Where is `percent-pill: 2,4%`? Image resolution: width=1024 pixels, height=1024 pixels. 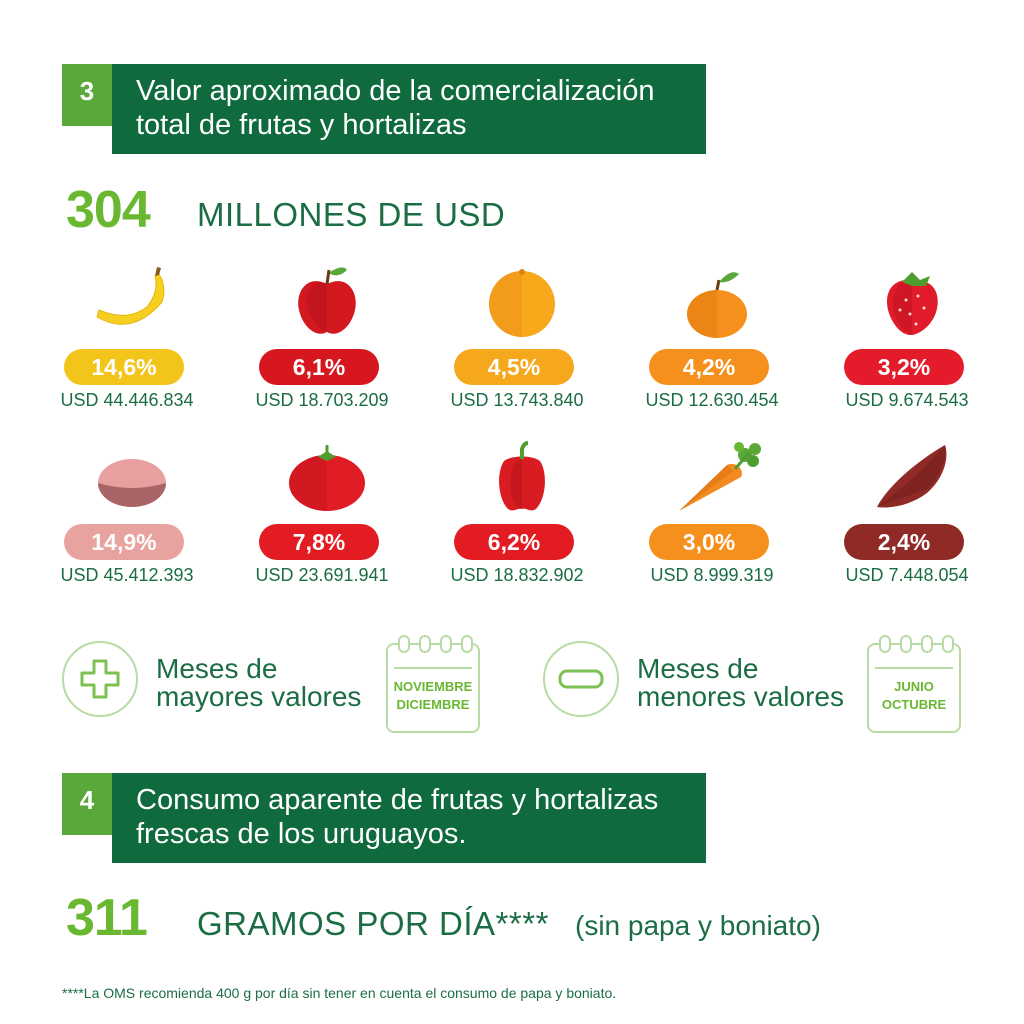 percent-pill: 2,4% is located at coordinates (904, 542).